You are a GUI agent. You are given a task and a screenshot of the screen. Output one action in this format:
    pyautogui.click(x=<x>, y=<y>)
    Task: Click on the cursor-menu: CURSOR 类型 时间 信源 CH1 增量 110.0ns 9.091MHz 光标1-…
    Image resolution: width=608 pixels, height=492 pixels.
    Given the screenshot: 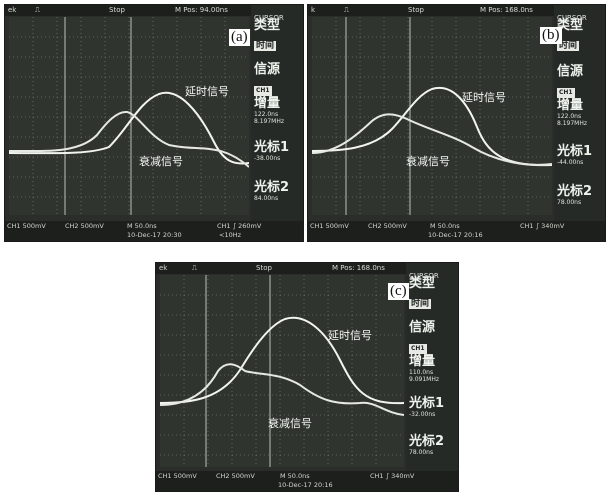 What is the action you would take?
    pyautogui.click(x=432, y=377)
    